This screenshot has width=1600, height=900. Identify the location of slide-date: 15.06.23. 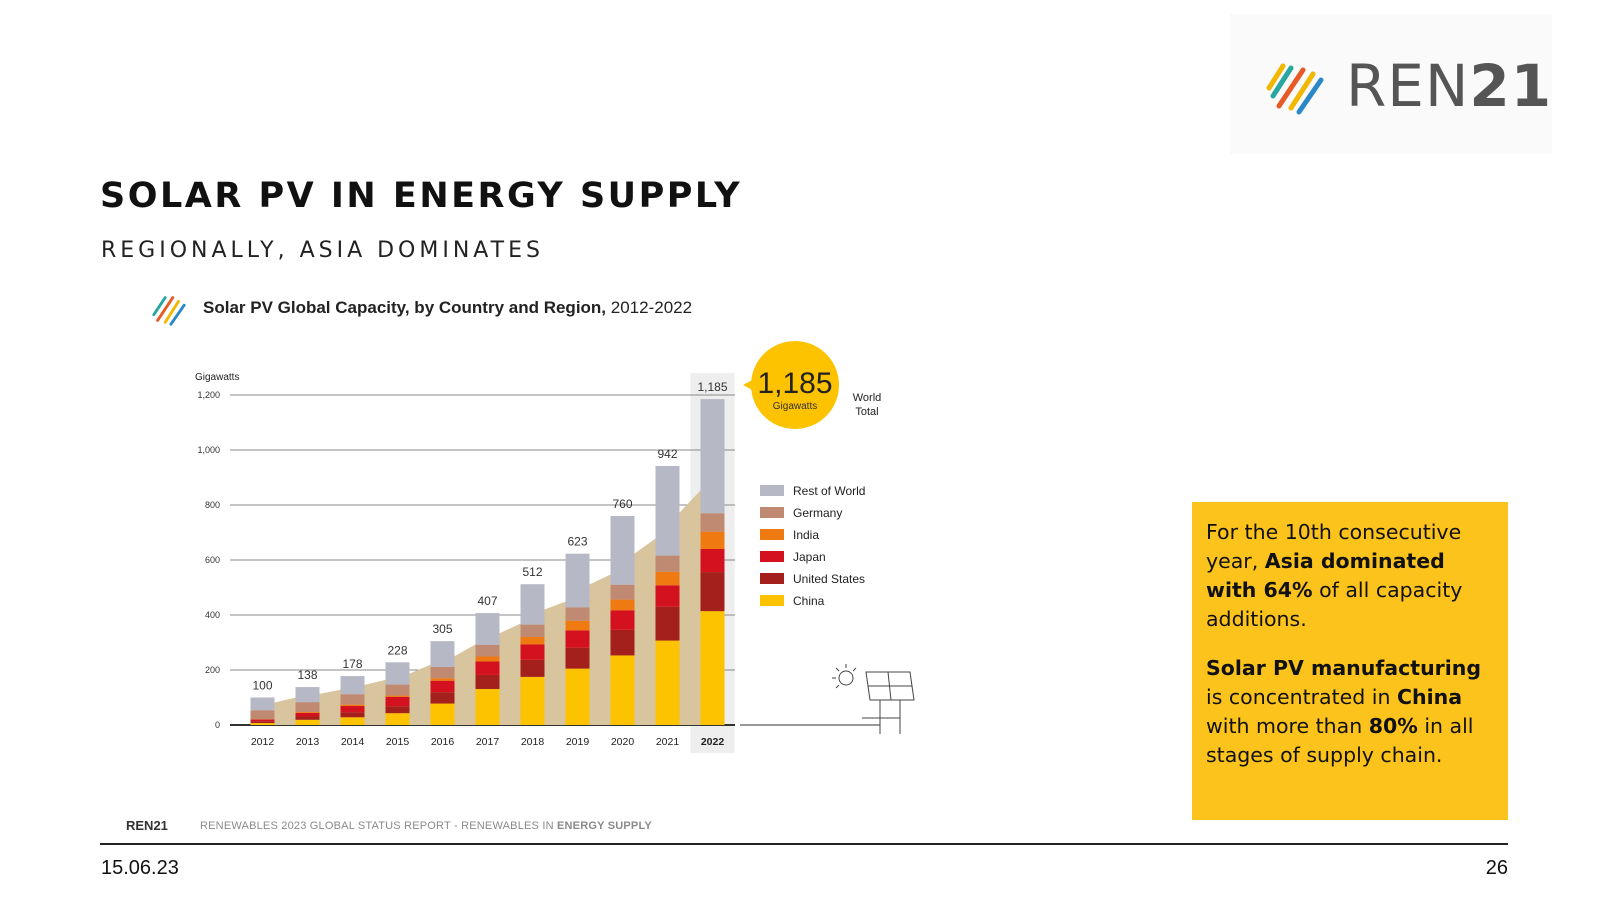
(140, 868).